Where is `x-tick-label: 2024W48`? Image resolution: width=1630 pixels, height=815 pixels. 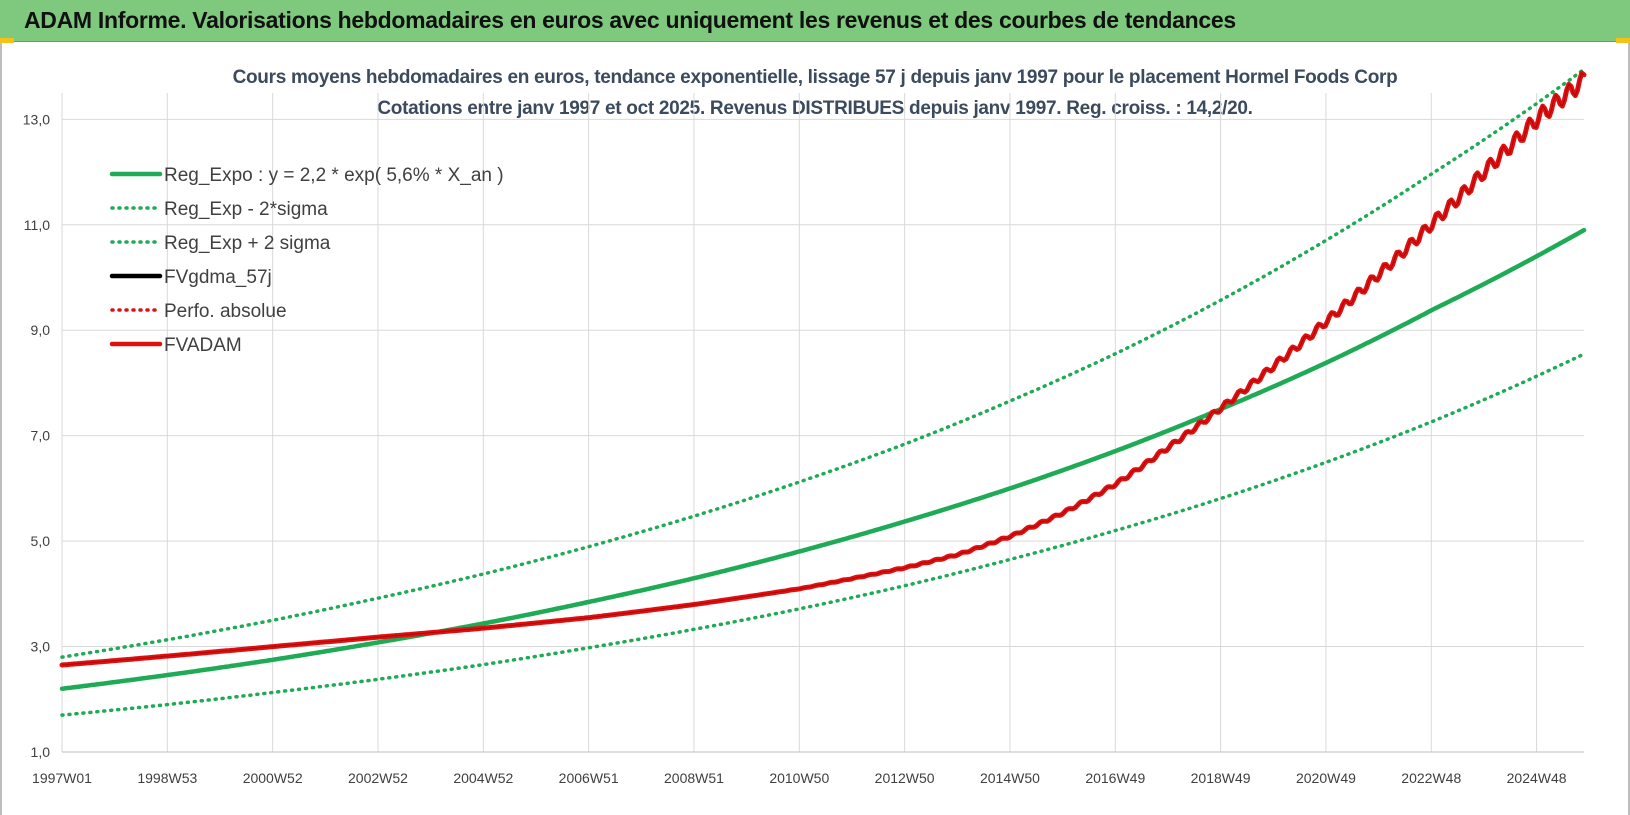 x-tick-label: 2024W48 is located at coordinates (1537, 778).